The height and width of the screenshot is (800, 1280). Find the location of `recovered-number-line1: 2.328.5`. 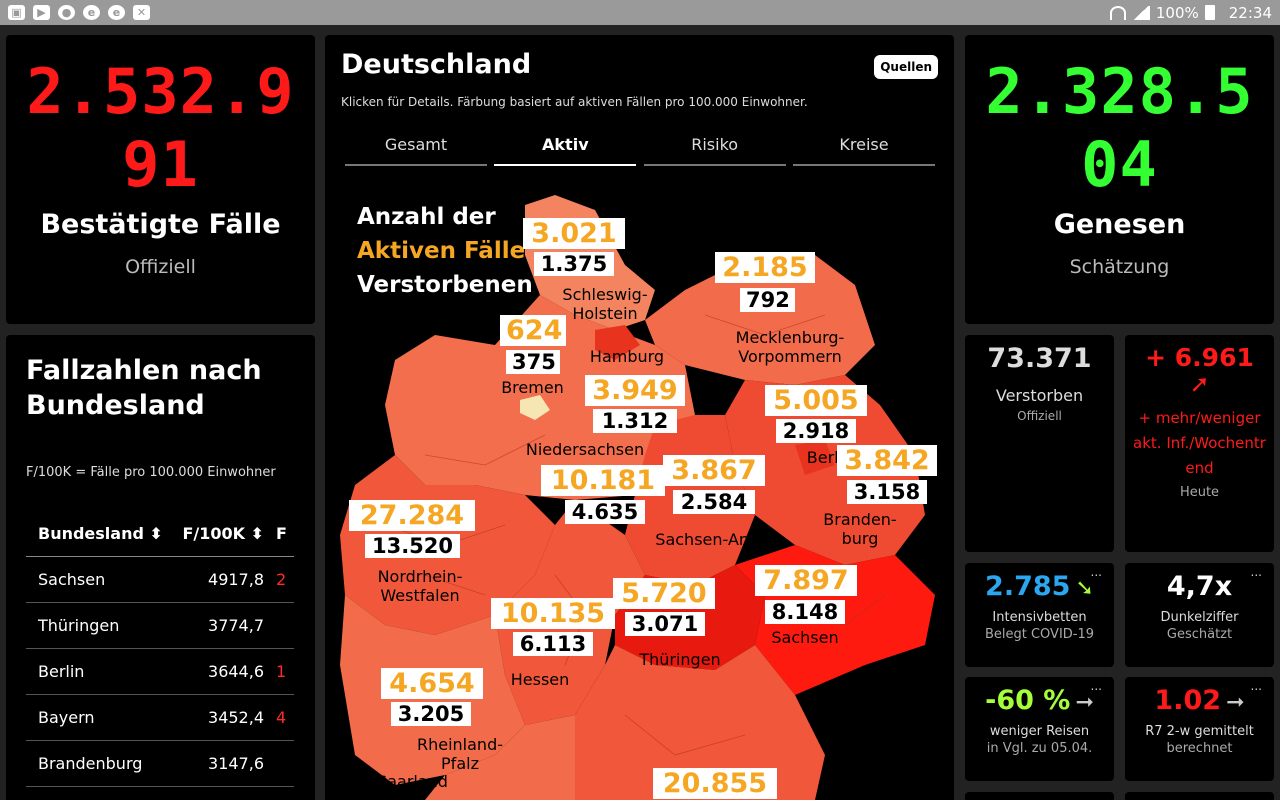

recovered-number-line1: 2.328.5 is located at coordinates (1119, 91).